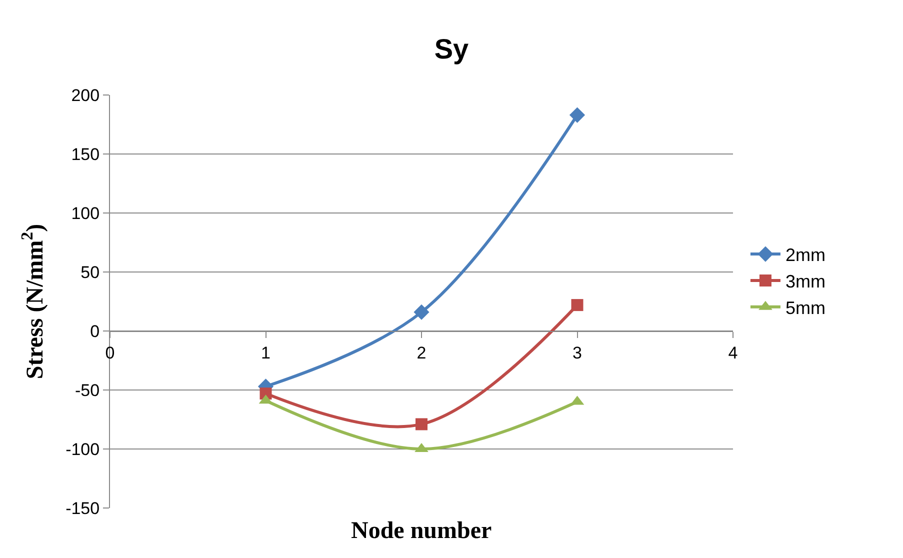 This screenshot has height=558, width=903. What do you see at coordinates (110, 352) in the screenshot?
I see `x-tick-label: 0` at bounding box center [110, 352].